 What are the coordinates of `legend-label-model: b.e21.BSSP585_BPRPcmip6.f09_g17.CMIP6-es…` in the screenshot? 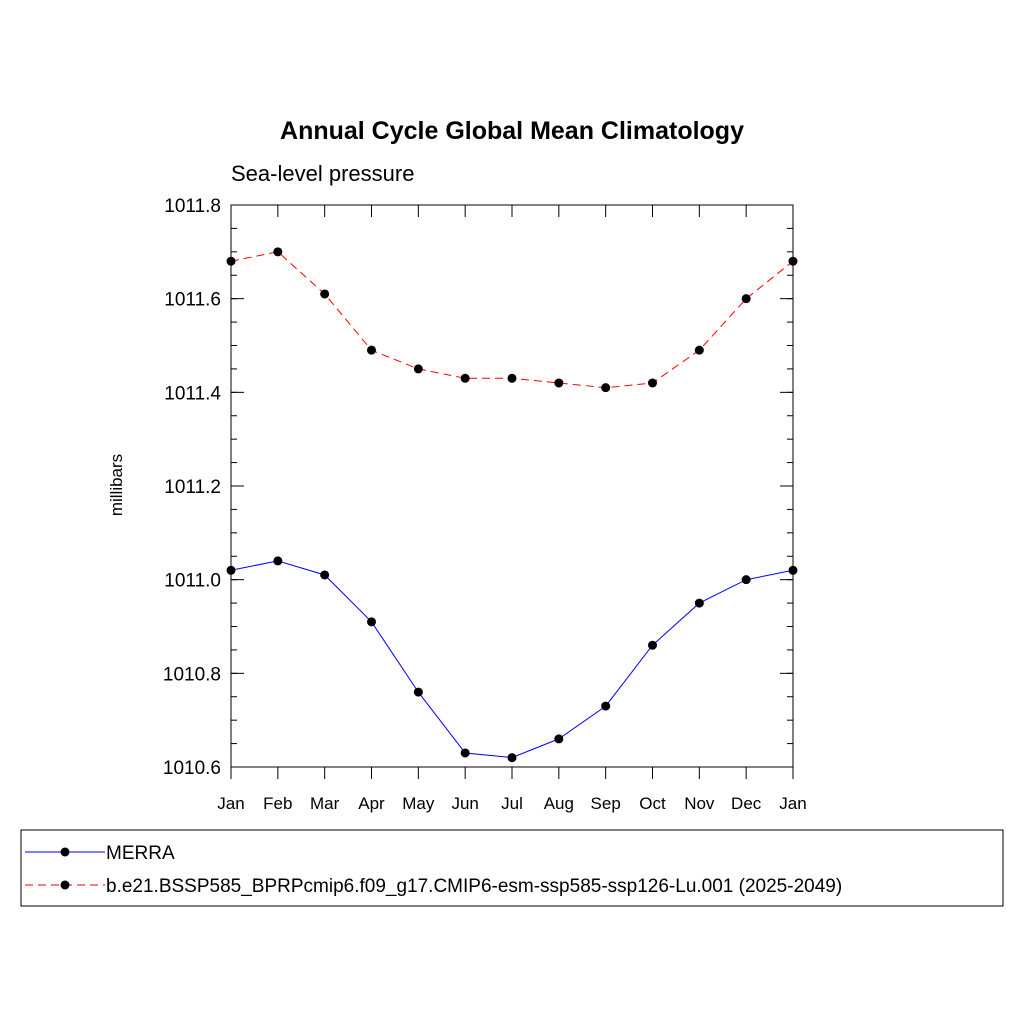 It's located at (474, 886).